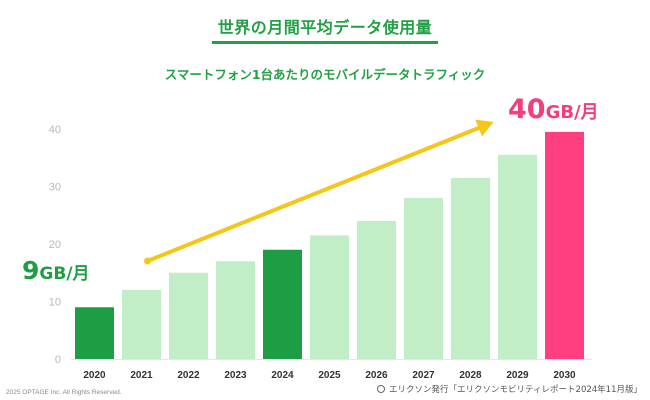 This screenshot has height=400, width=650. What do you see at coordinates (147, 261) in the screenshot?
I see `growth-arrow-start-dot` at bounding box center [147, 261].